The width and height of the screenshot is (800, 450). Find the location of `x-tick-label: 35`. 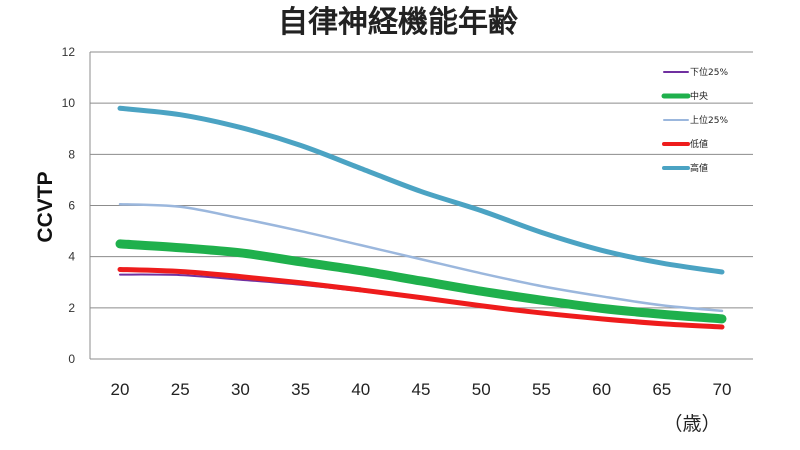

x-tick-label: 35 is located at coordinates (300, 389).